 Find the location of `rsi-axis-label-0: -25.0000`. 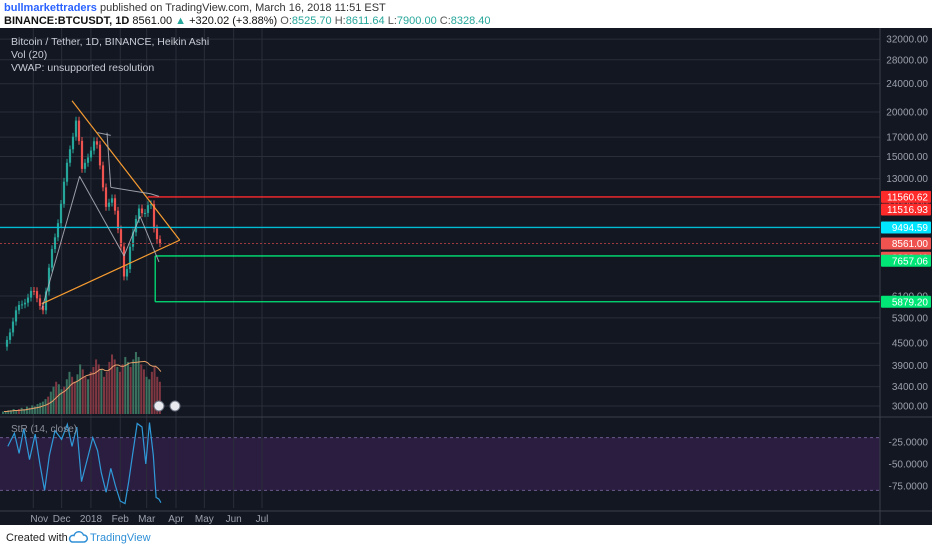

rsi-axis-label-0: -25.0000 is located at coordinates (909, 443).